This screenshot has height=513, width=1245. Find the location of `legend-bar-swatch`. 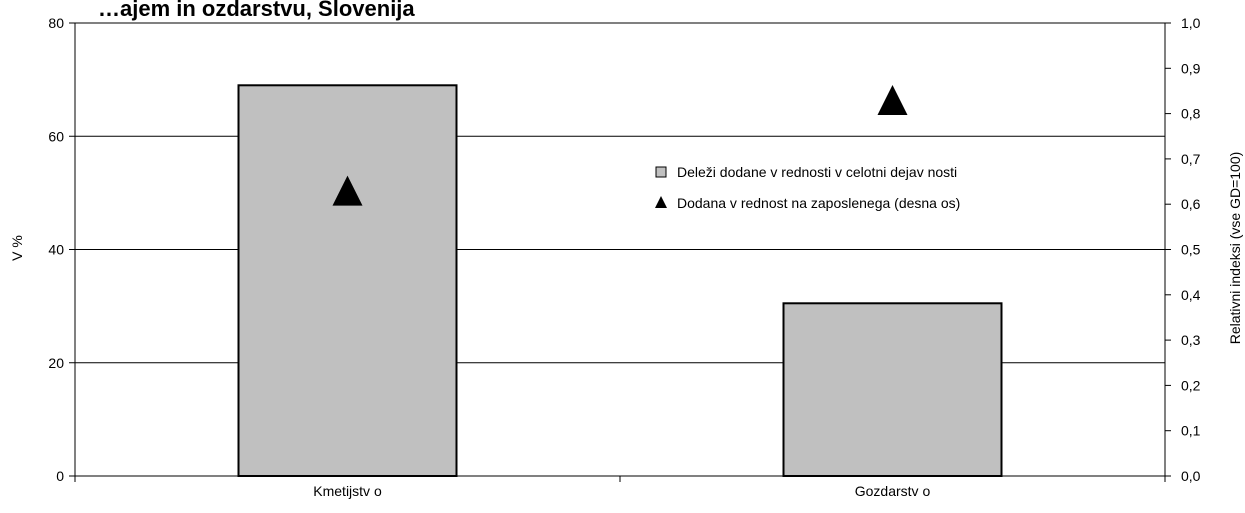

legend-bar-swatch is located at coordinates (661, 172).